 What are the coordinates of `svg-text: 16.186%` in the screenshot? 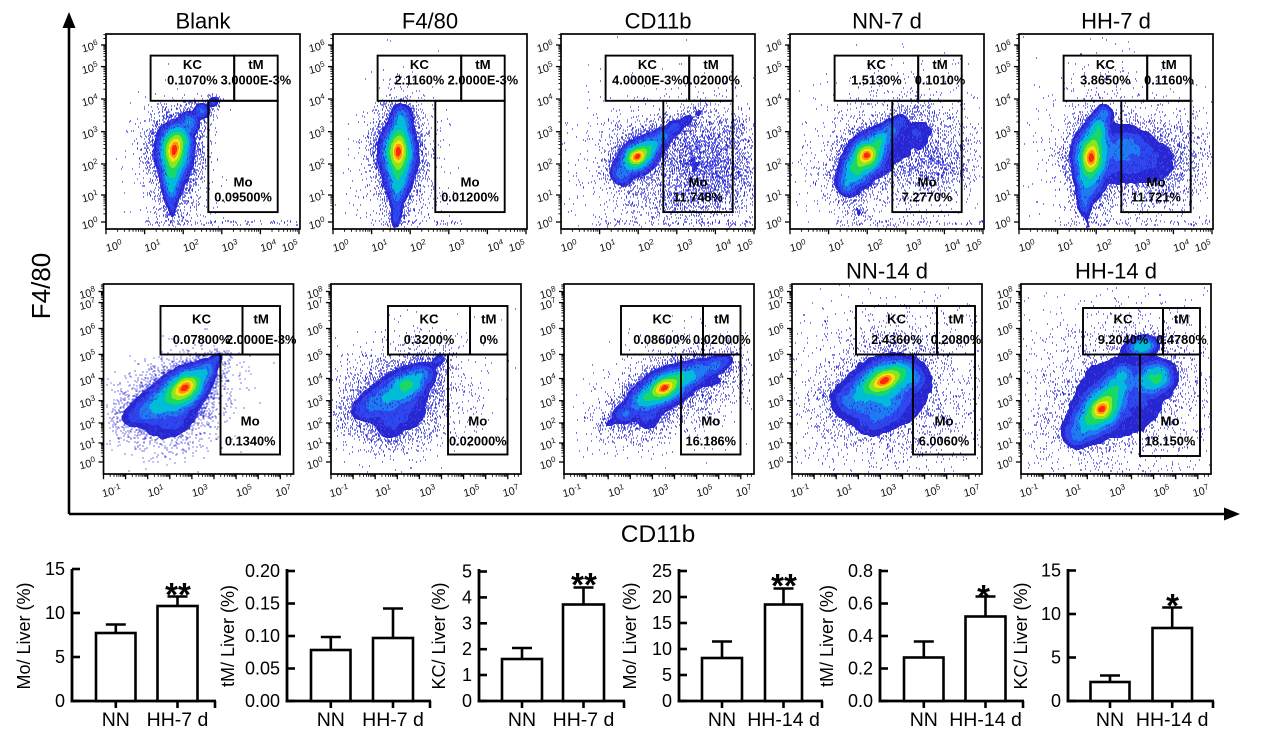 It's located at (711, 441).